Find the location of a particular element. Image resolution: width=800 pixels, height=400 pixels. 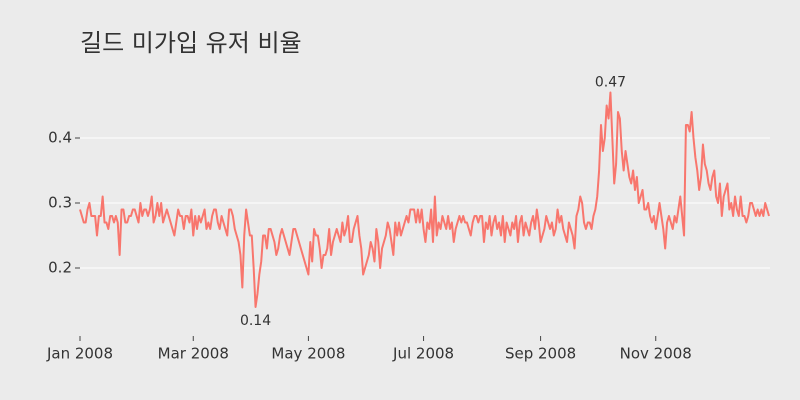

value-label: 0.14 is located at coordinates (255, 321).